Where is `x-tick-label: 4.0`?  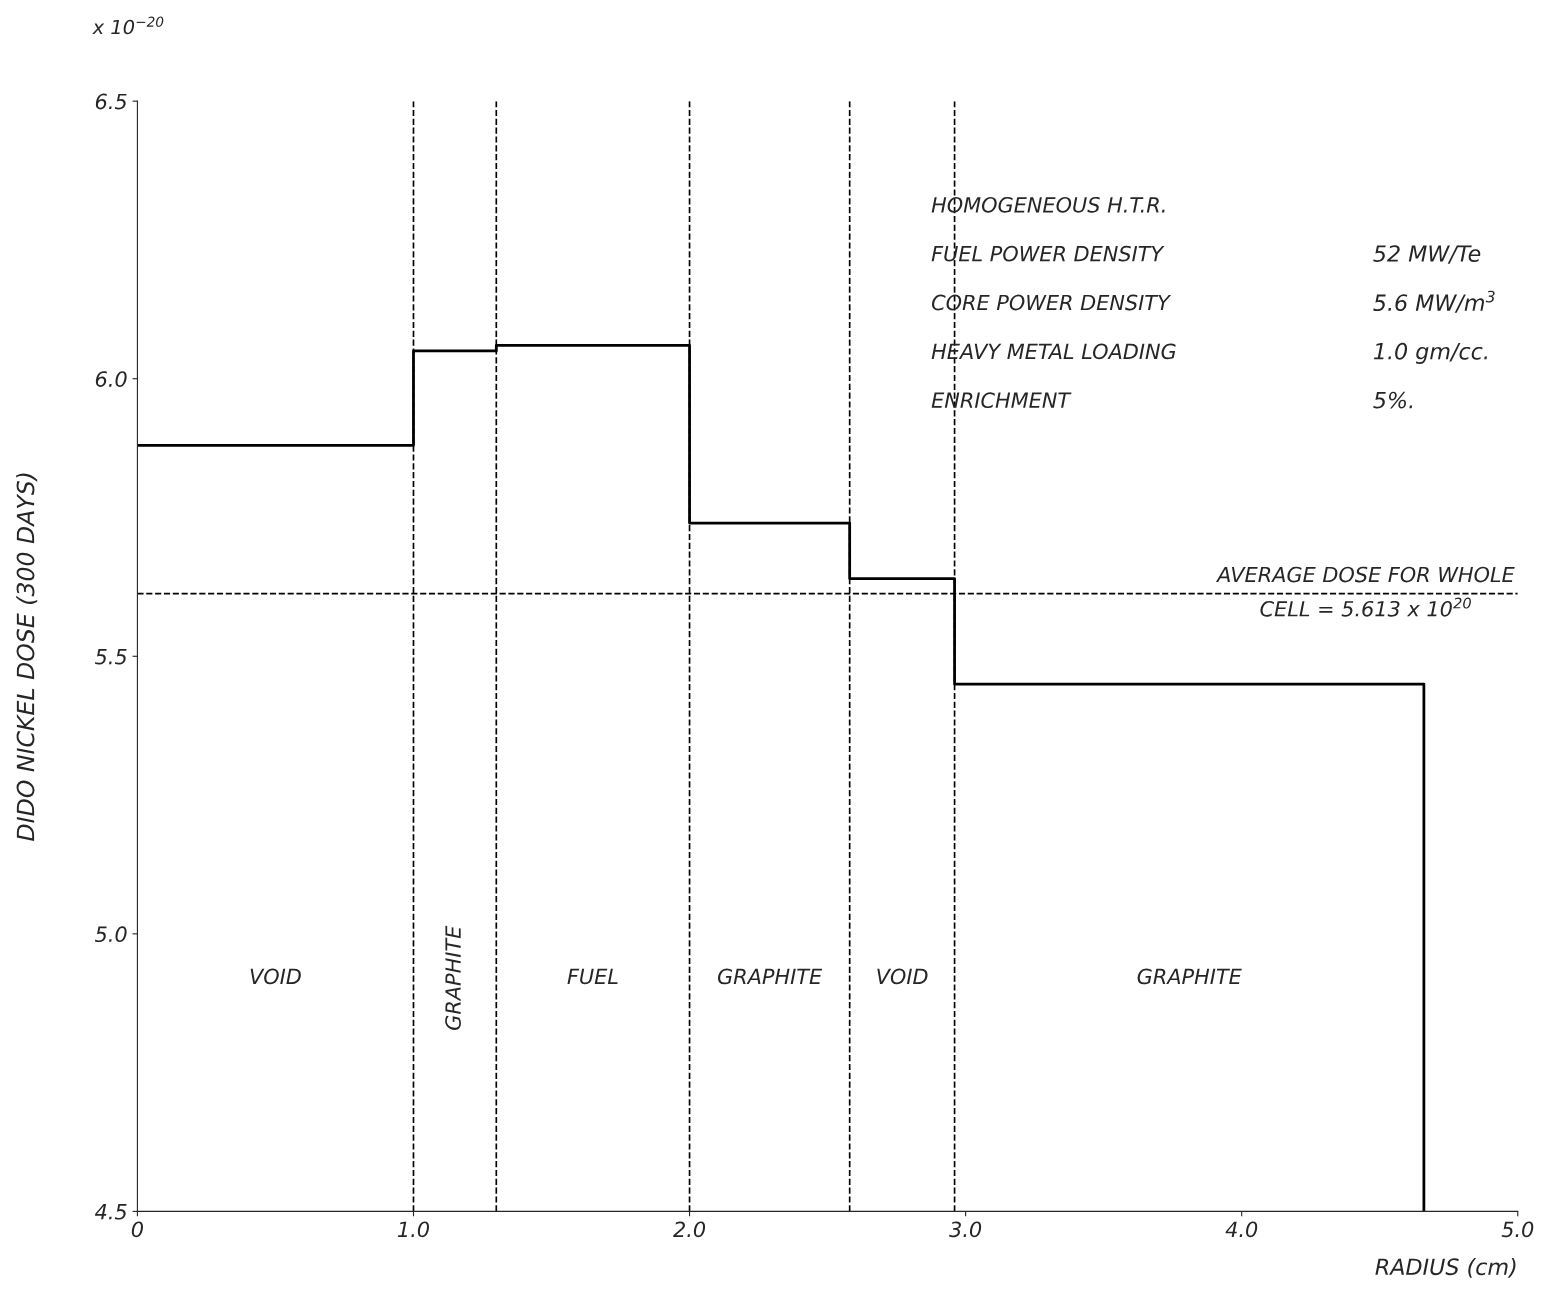 x-tick-label: 4.0 is located at coordinates (1241, 1229).